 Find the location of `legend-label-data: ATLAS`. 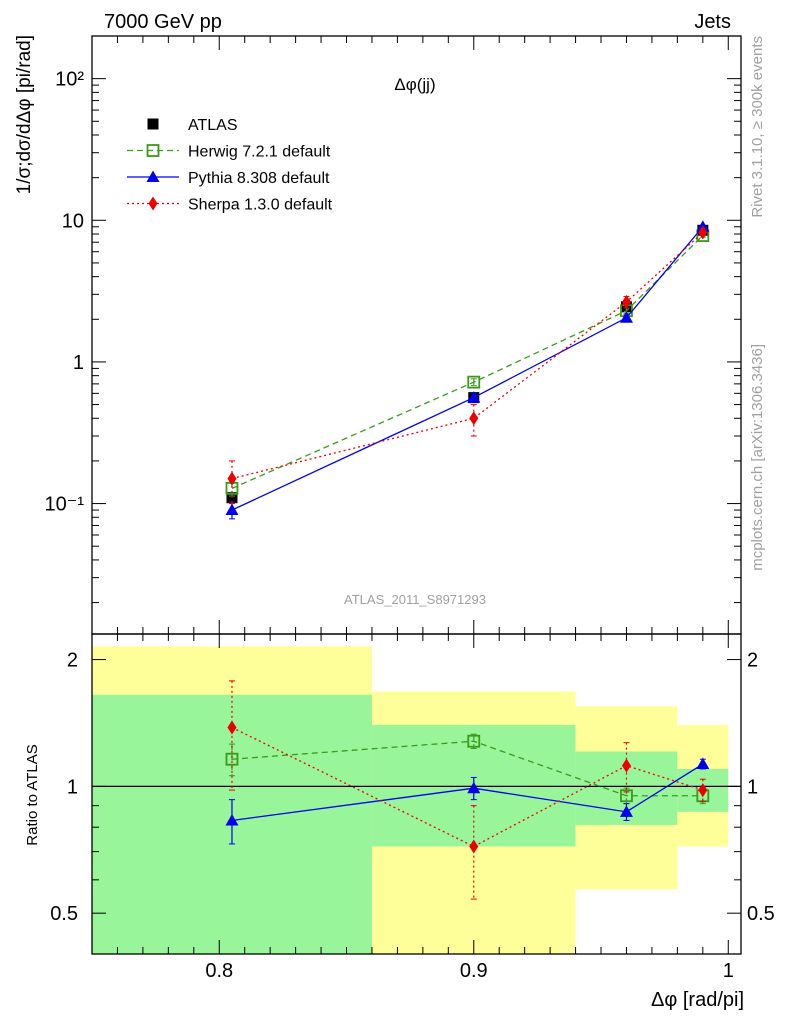

legend-label-data: ATLAS is located at coordinates (213, 125).